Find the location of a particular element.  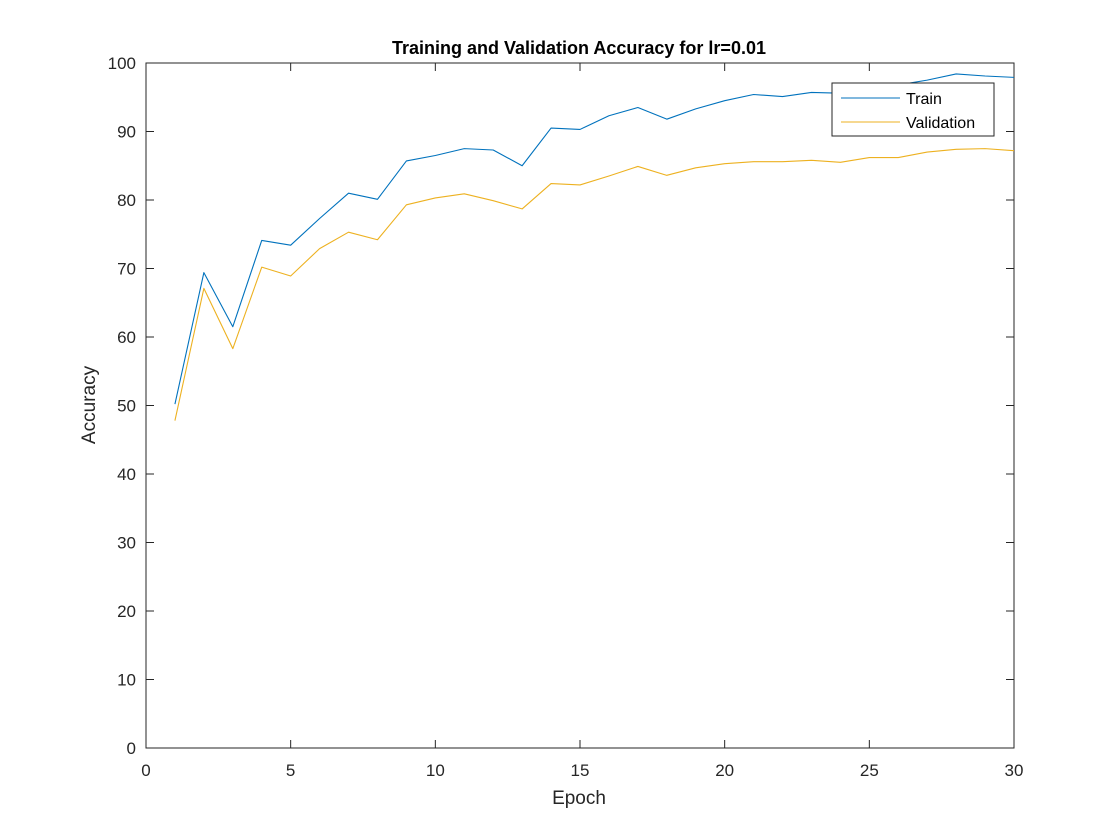

y-tick-label: 50 is located at coordinates (126, 406).